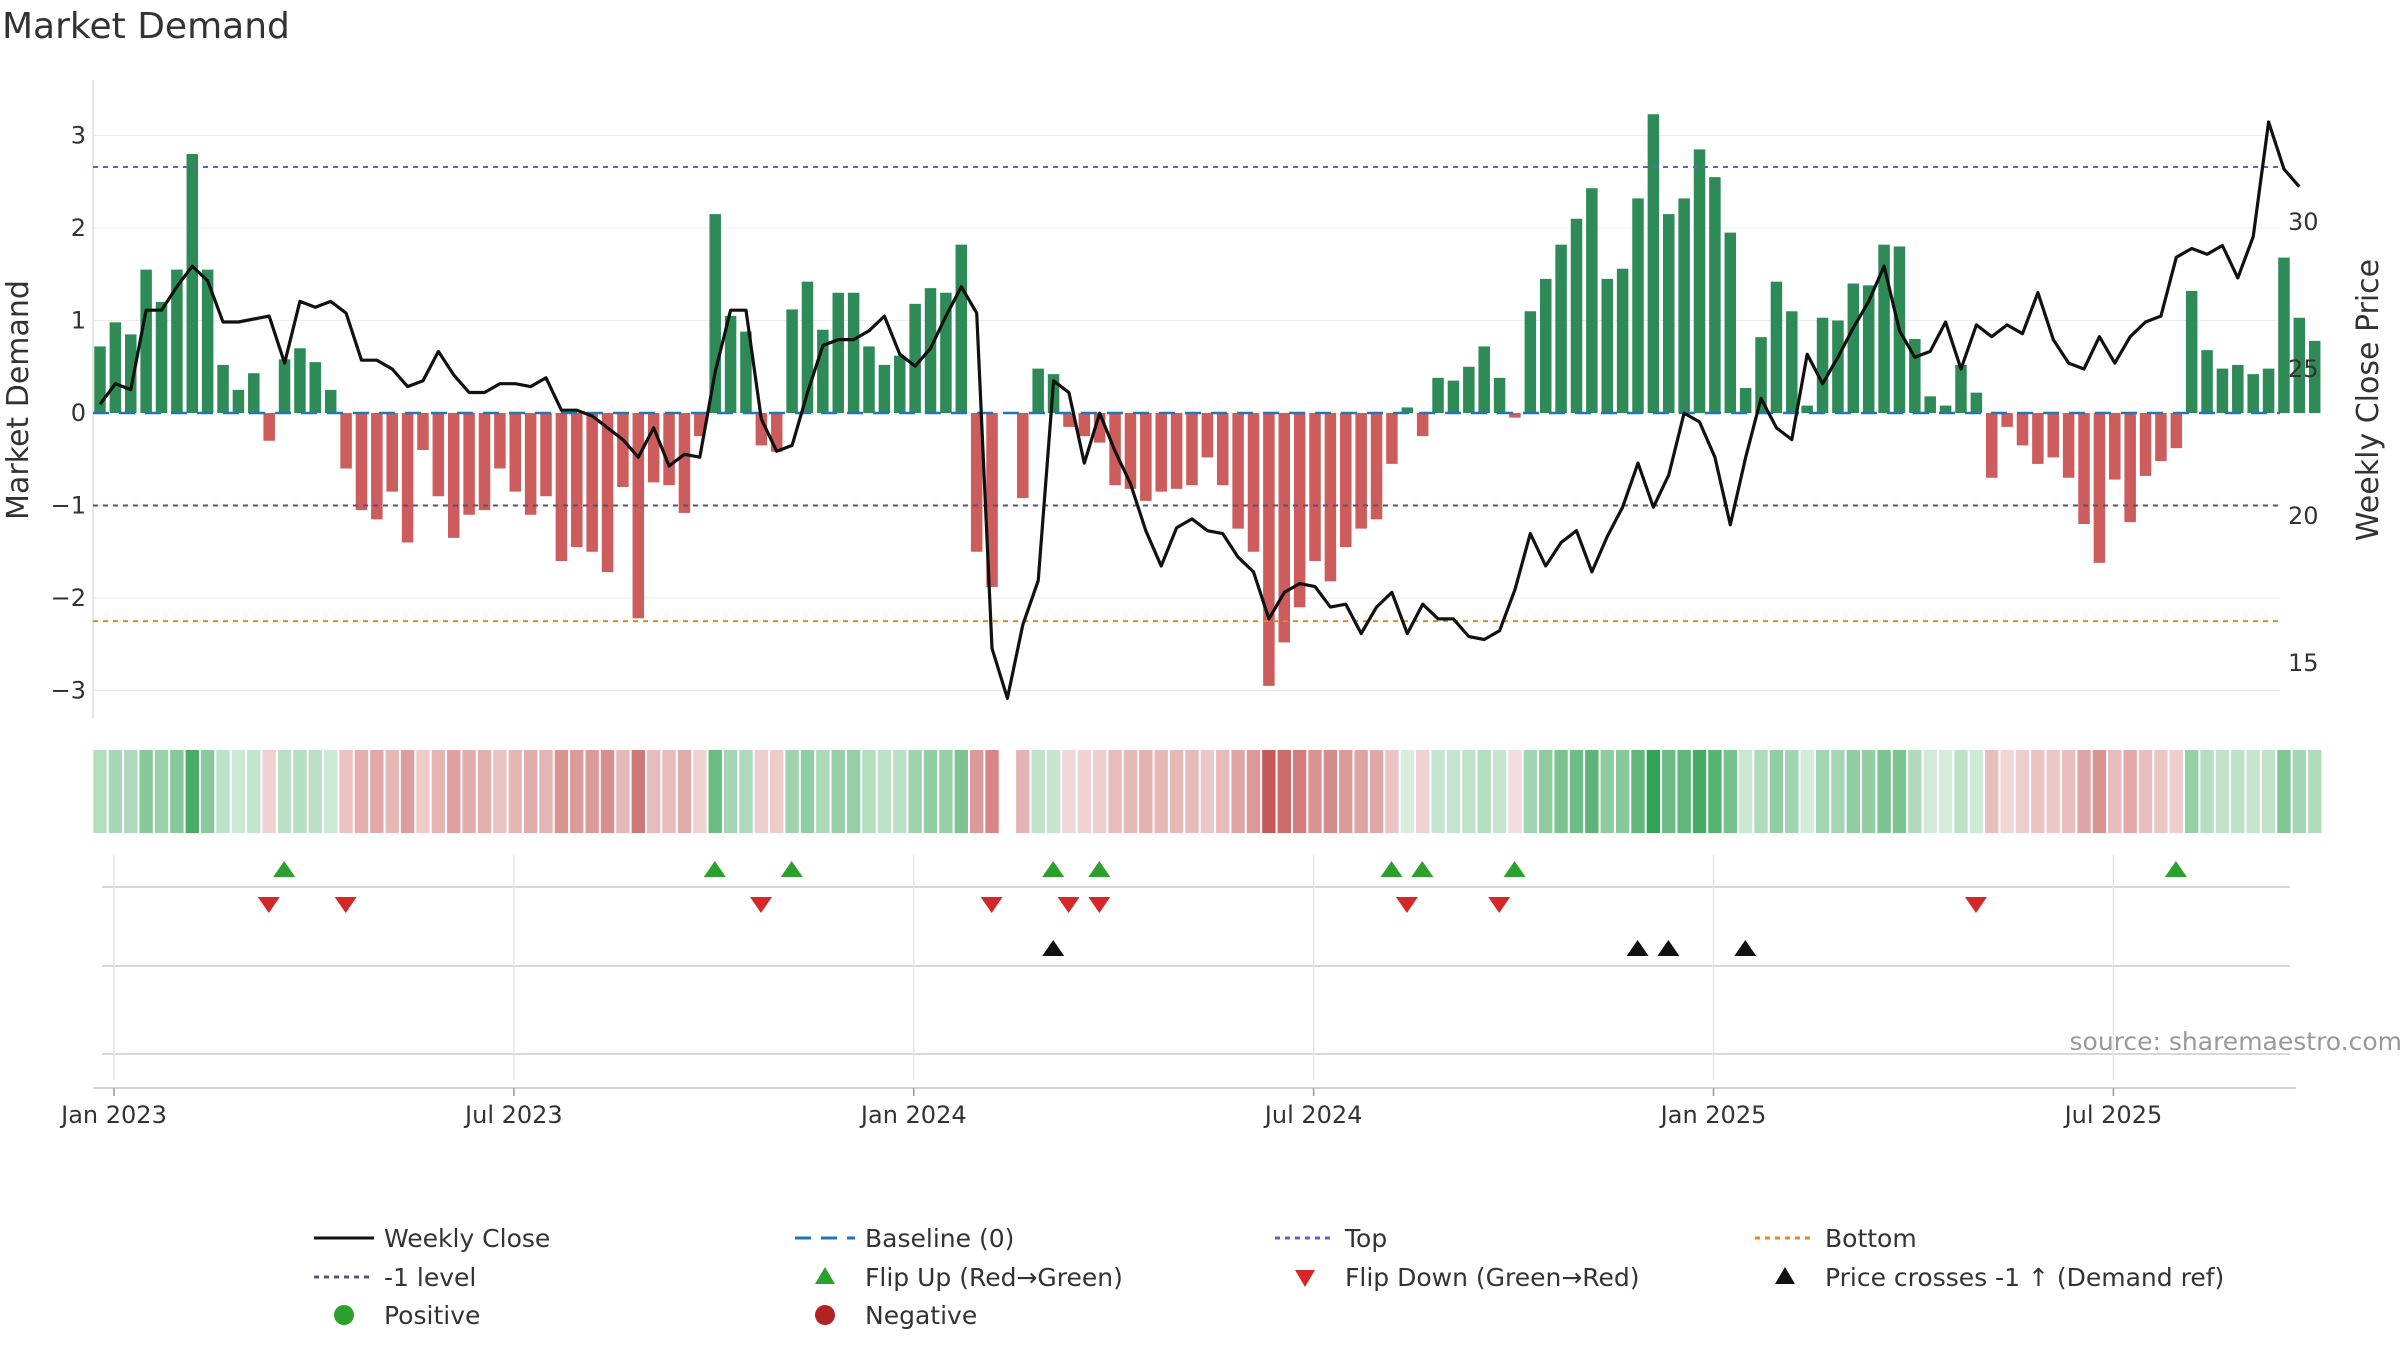  What do you see at coordinates (904, 1238) in the screenshot?
I see `legend-baseline: Baseline (0)` at bounding box center [904, 1238].